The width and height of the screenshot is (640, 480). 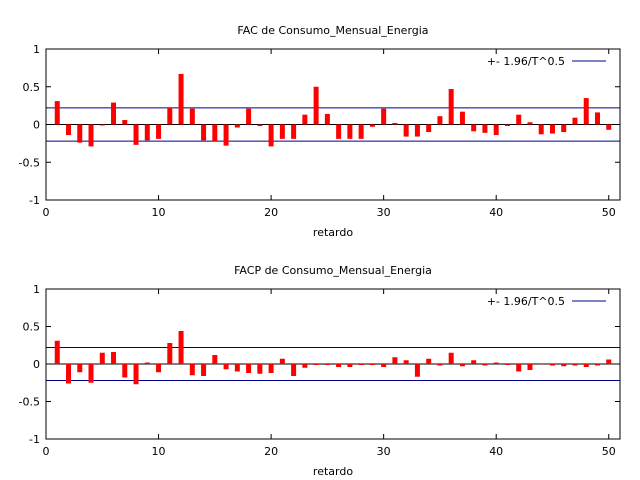 What do you see at coordinates (332, 30) in the screenshot?
I see `fac-title: FAC de Consumo_Mensual_Energia` at bounding box center [332, 30].